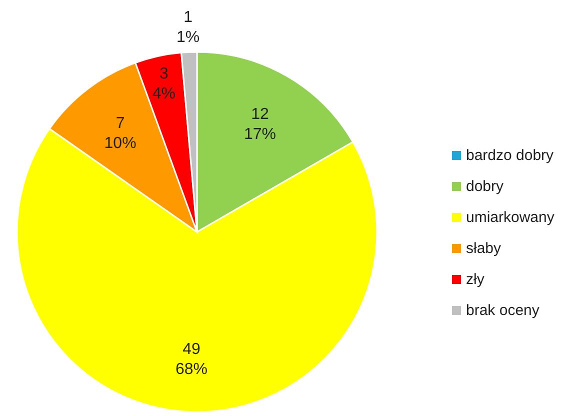  Describe the element at coordinates (510, 155) in the screenshot. I see `legend-label: bardzo dobry` at that location.